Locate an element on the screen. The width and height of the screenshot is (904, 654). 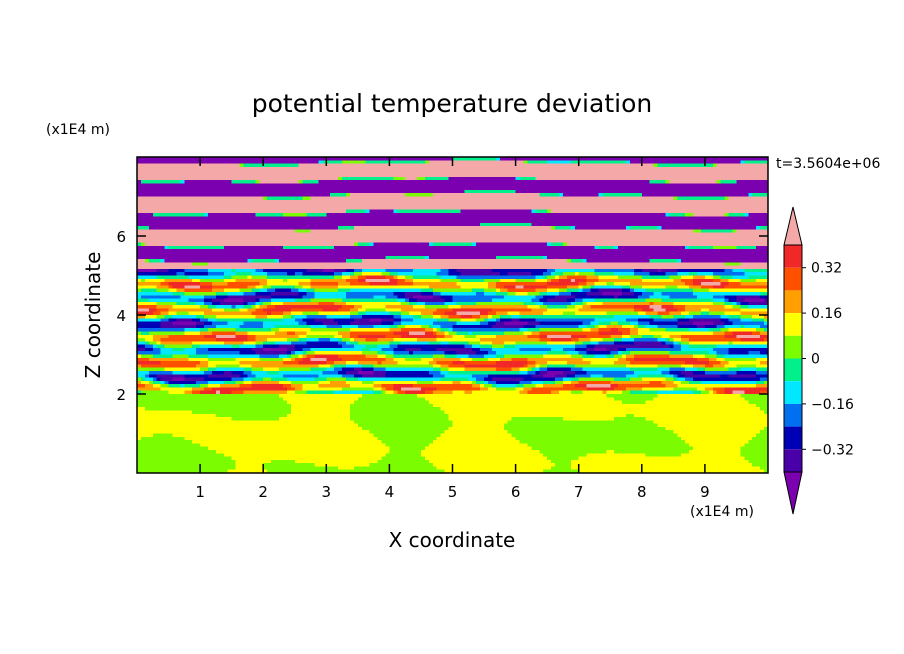
y-tick-label: 4 is located at coordinates (121, 316).